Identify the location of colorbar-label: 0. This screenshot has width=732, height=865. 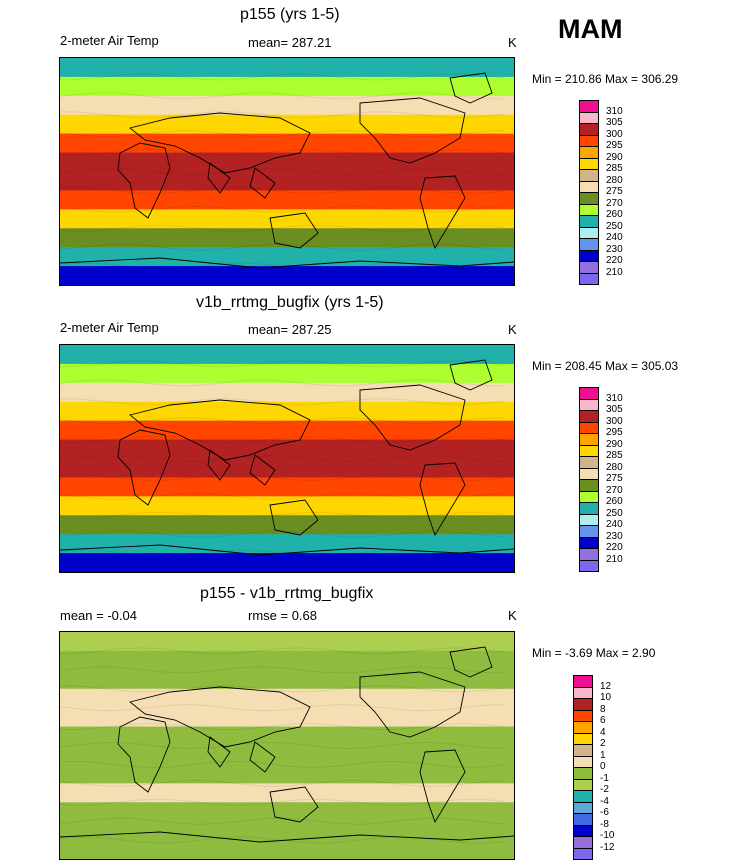
(603, 766).